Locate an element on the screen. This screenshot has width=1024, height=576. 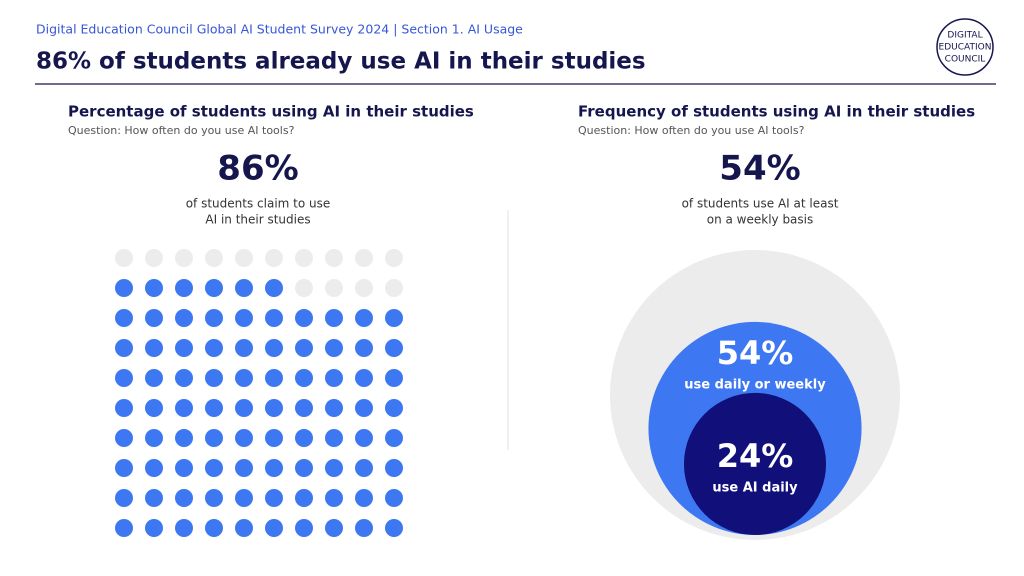
value-label: 54% is located at coordinates (755, 353).